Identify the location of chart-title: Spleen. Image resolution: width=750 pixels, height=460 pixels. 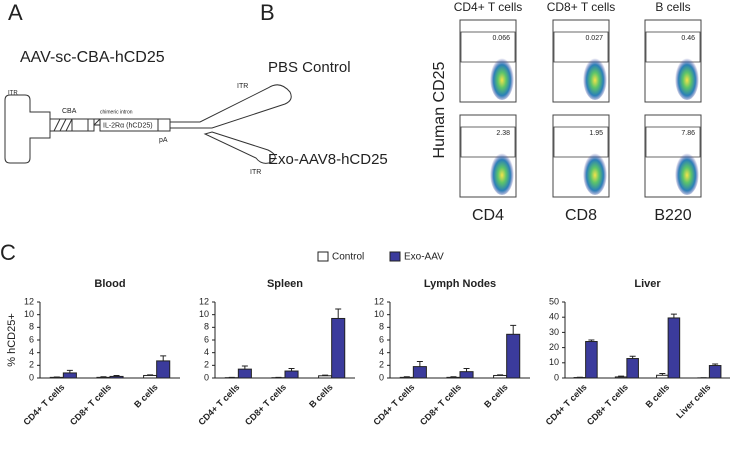
(285, 284).